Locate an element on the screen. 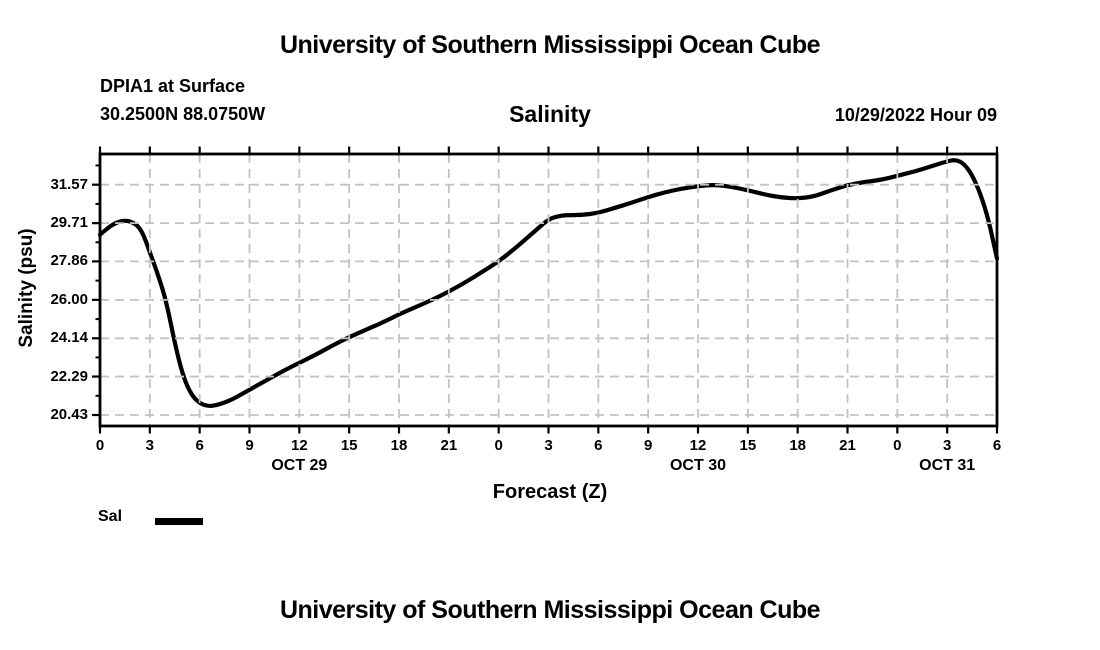 This screenshot has width=1100, height=650. x-day-label: OCT 29 is located at coordinates (299, 465).